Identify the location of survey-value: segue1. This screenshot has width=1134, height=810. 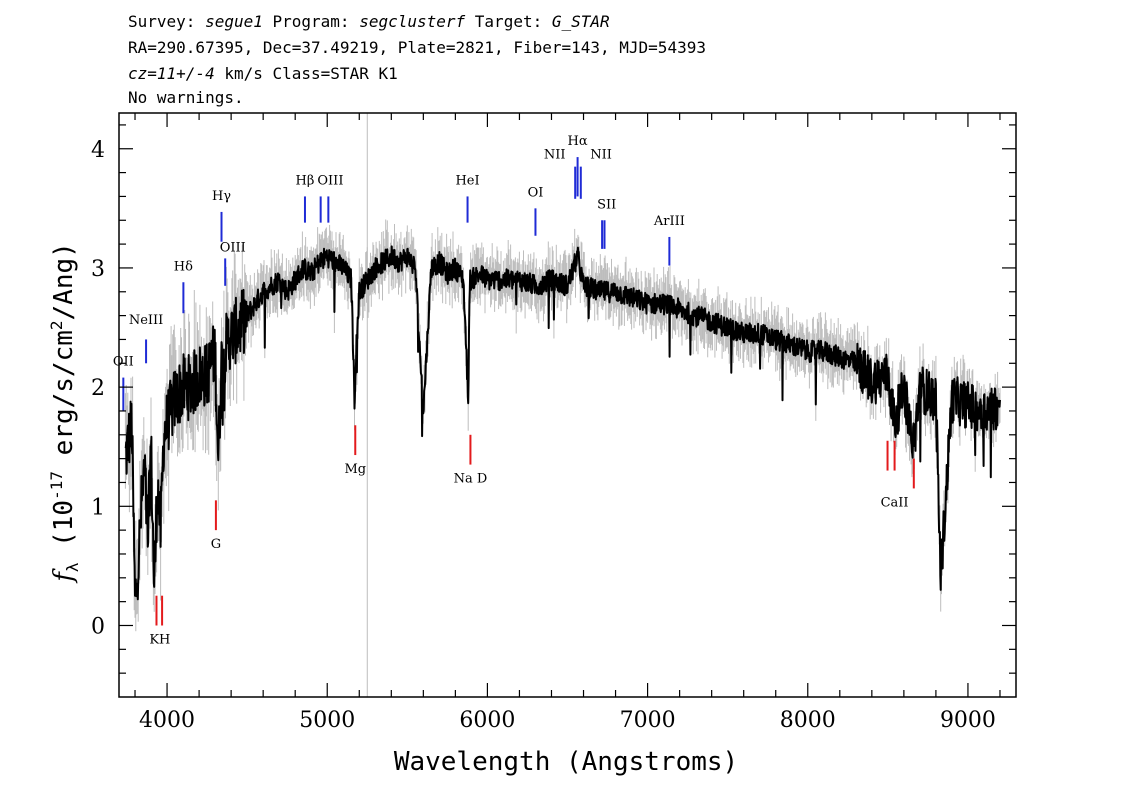
(234, 21).